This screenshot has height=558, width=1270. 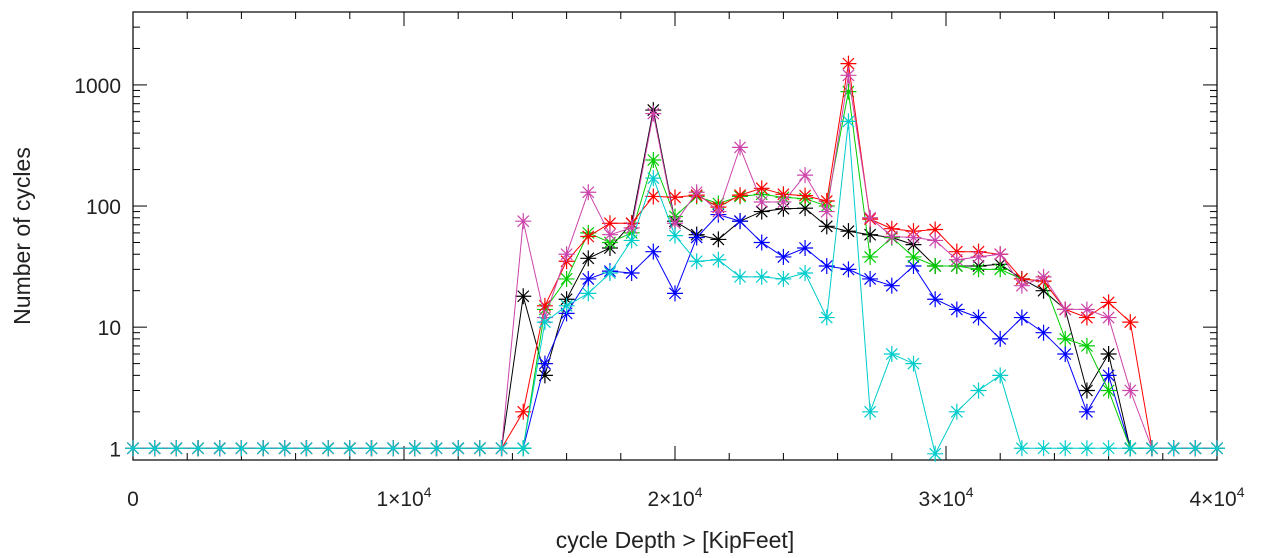 What do you see at coordinates (115, 449) in the screenshot?
I see `y-tick-label: 1` at bounding box center [115, 449].